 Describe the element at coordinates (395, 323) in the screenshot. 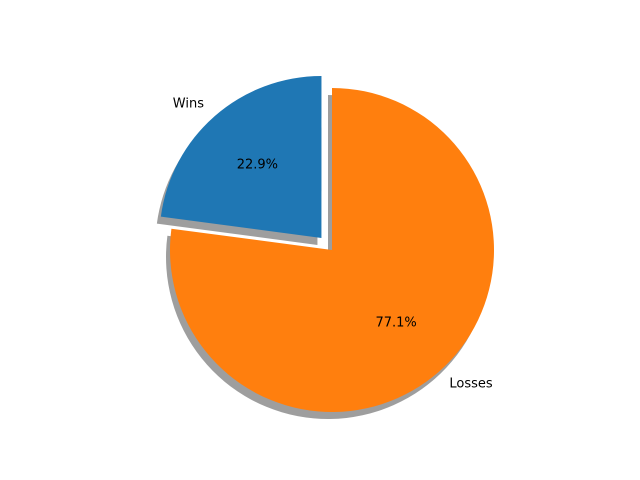

I see `pie-pct-label-losses: 77.1%` at that location.